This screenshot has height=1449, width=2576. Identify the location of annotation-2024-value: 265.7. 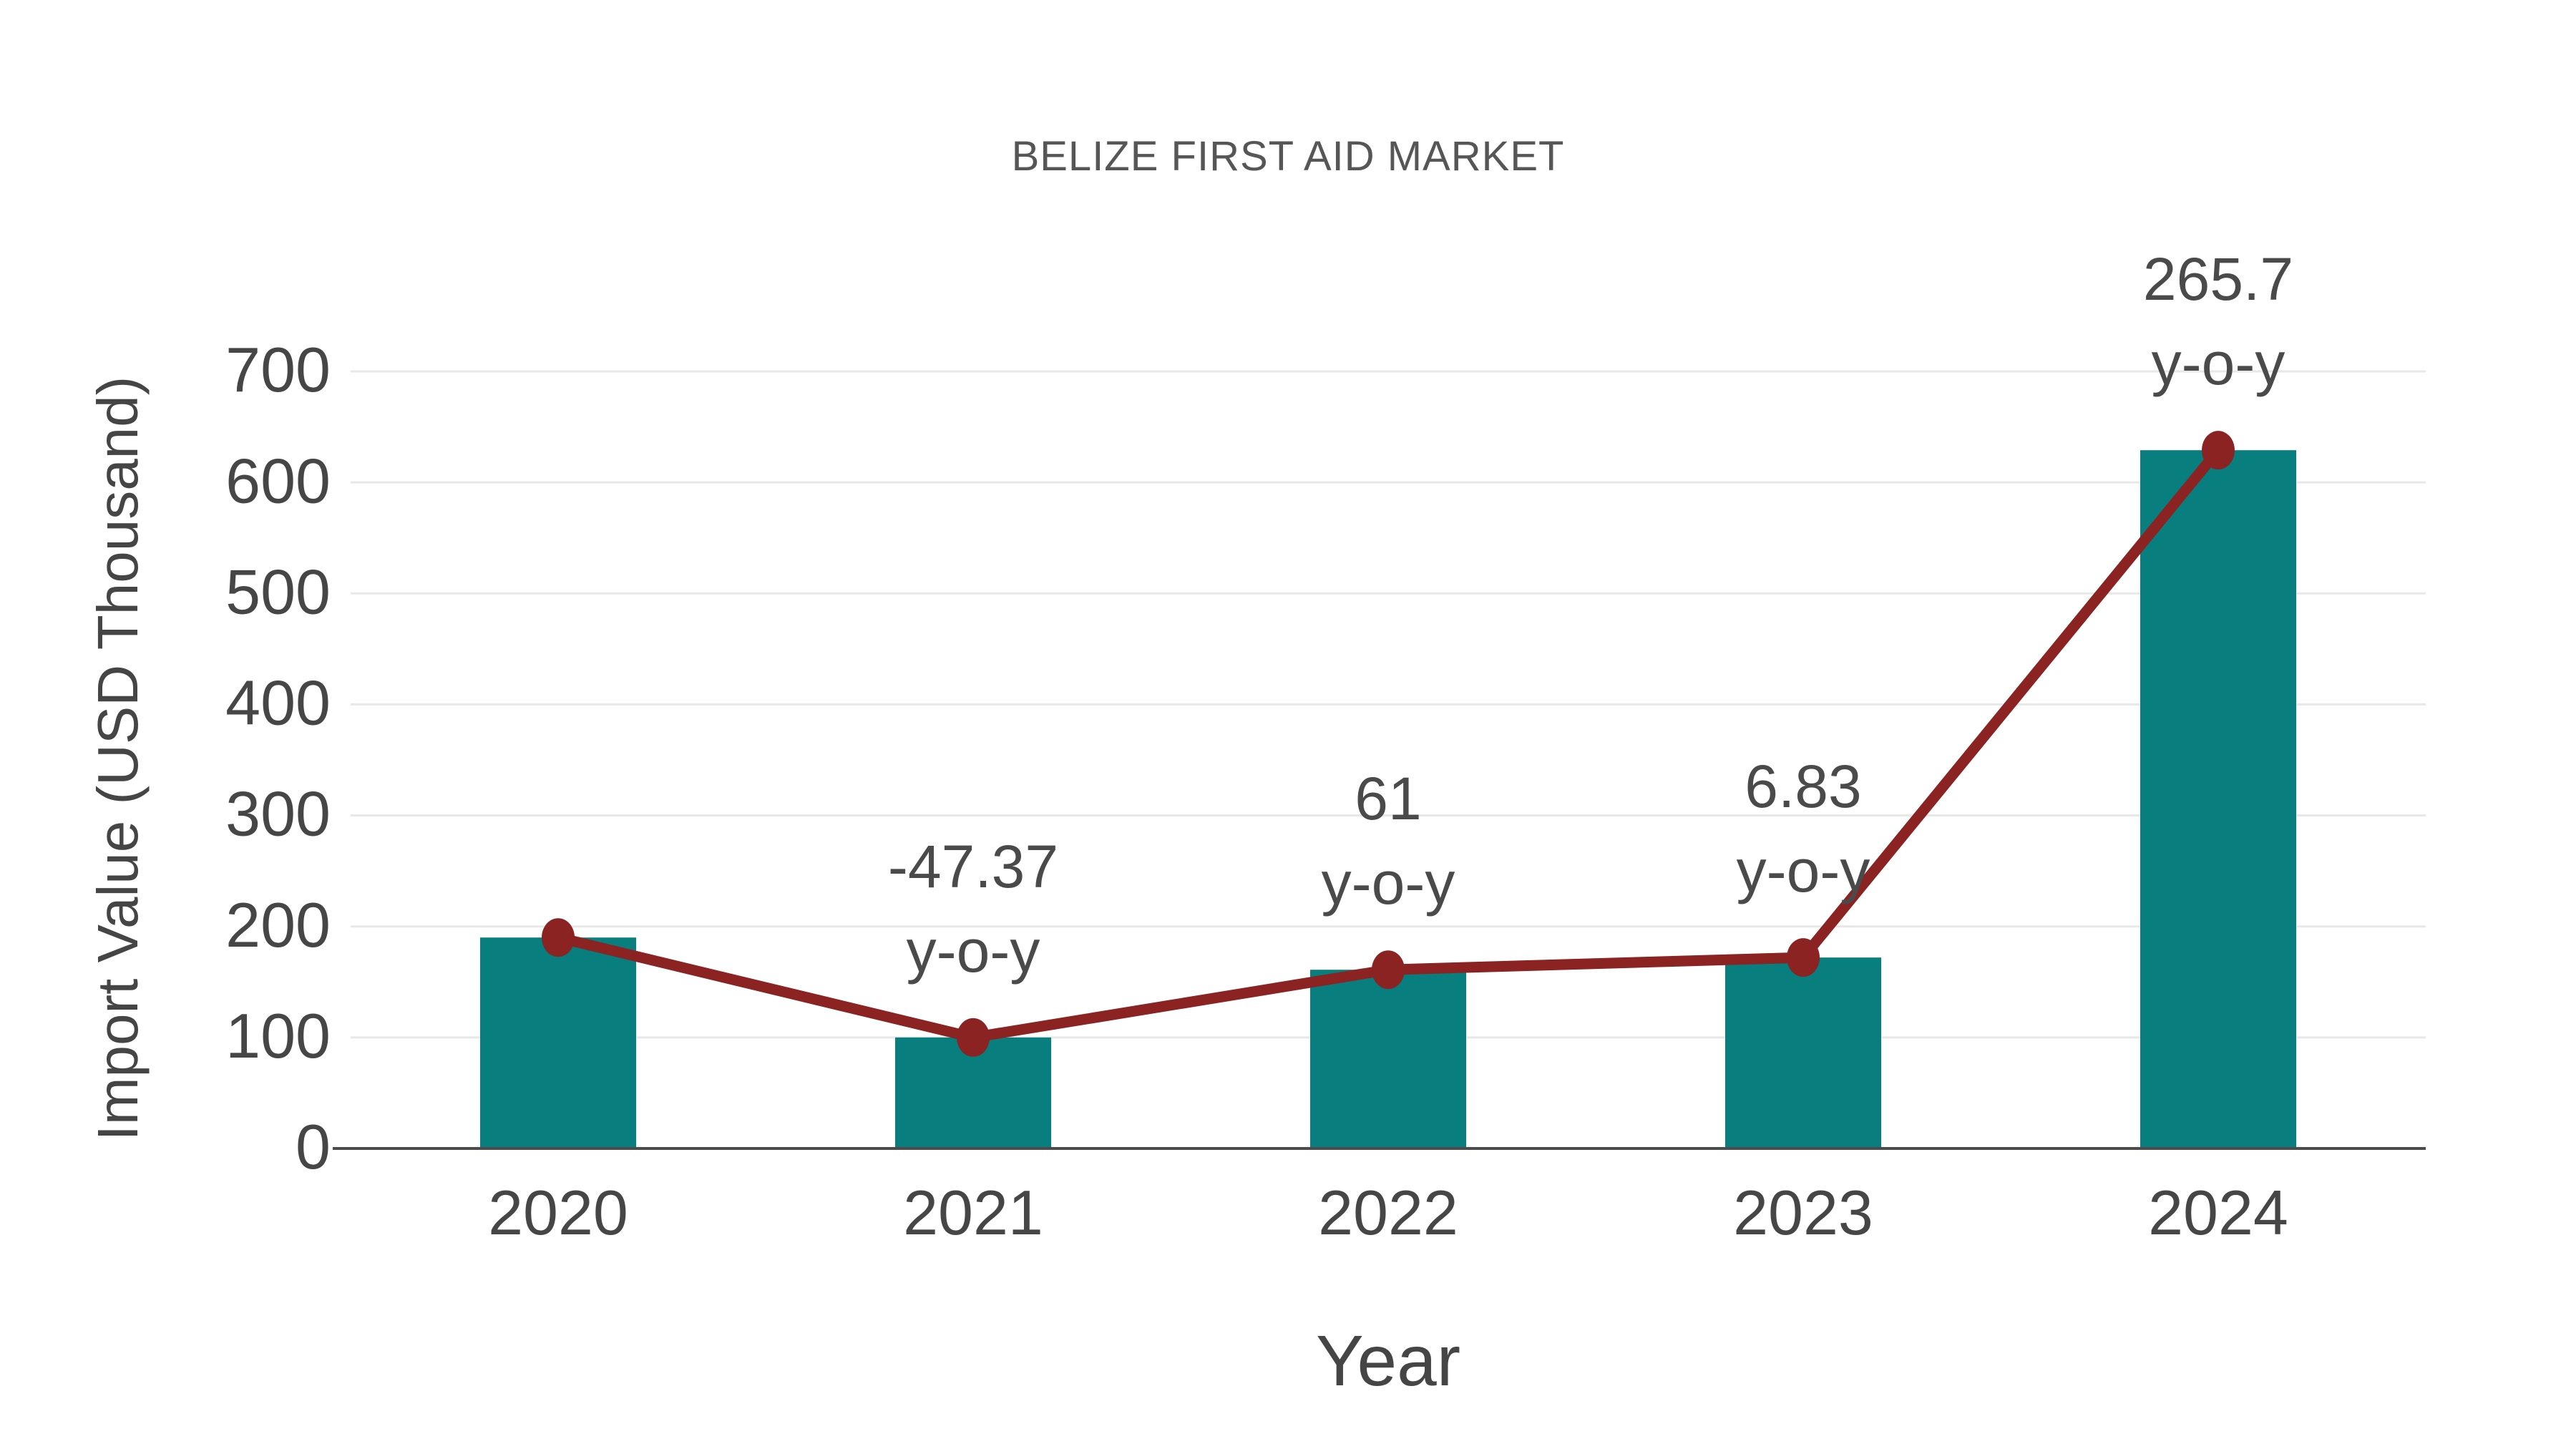
(2218, 279).